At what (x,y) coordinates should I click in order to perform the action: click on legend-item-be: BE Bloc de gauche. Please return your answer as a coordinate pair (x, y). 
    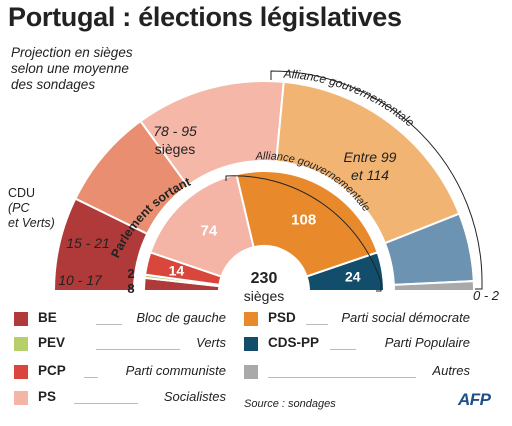
    Looking at the image, I should click on (120, 319).